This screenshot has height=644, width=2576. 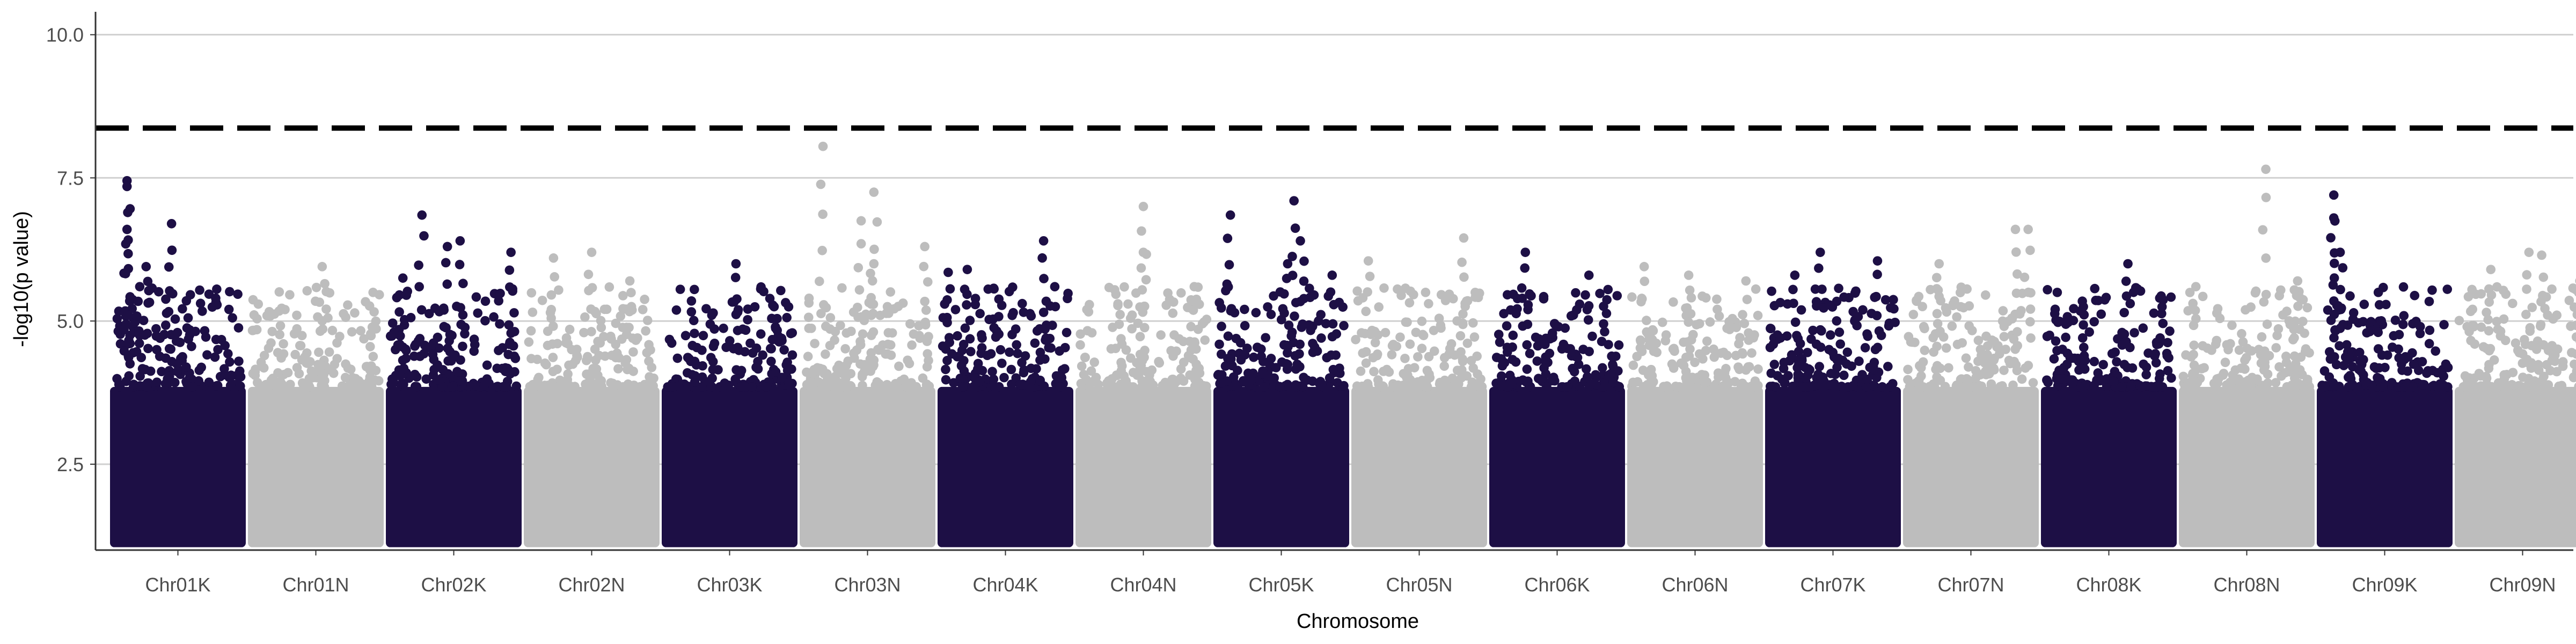 What do you see at coordinates (867, 344) in the screenshot?
I see `chromosome-Chr03N` at bounding box center [867, 344].